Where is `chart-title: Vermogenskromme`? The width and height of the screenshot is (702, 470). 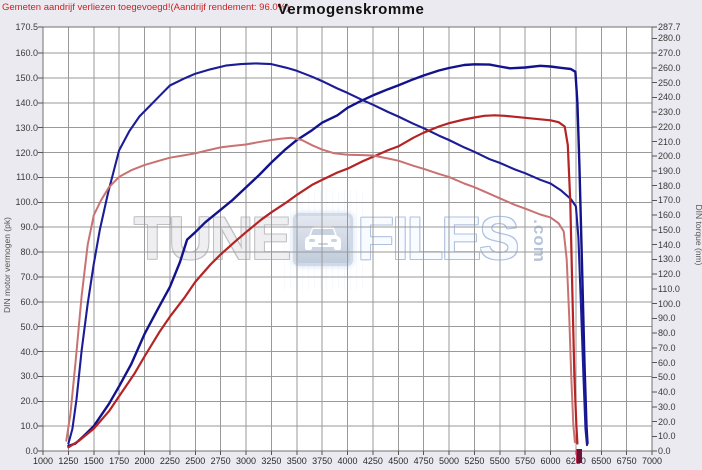
chart-title: Vermogenskromme is located at coordinates (351, 9).